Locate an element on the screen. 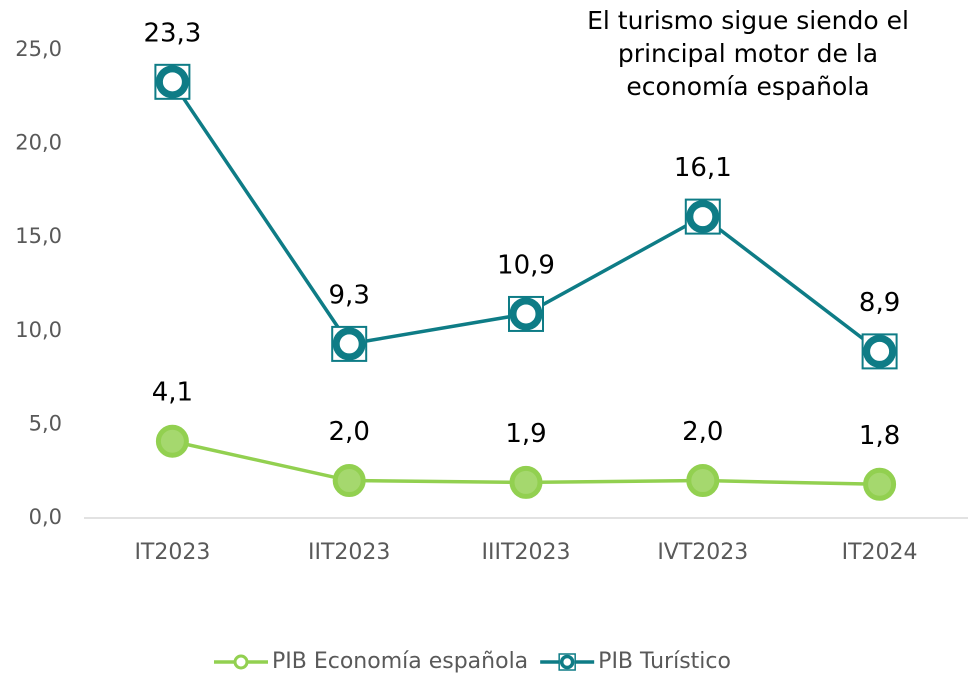 The image size is (968, 678). x-tick-label: IIIT2023 is located at coordinates (526, 552).